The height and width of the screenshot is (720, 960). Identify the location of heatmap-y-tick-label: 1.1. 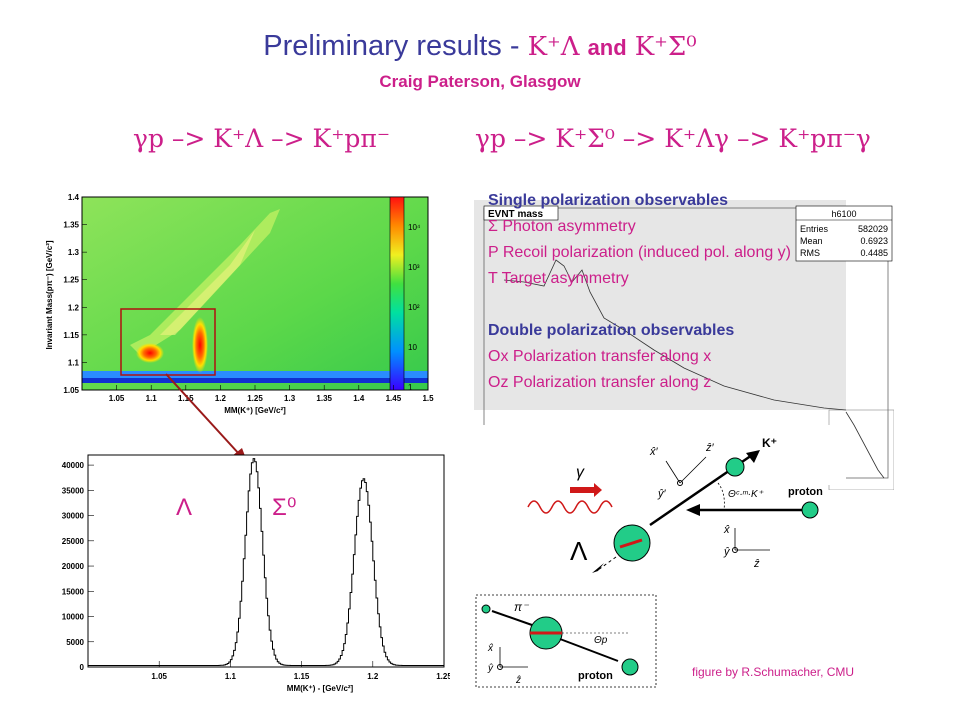
(74, 362).